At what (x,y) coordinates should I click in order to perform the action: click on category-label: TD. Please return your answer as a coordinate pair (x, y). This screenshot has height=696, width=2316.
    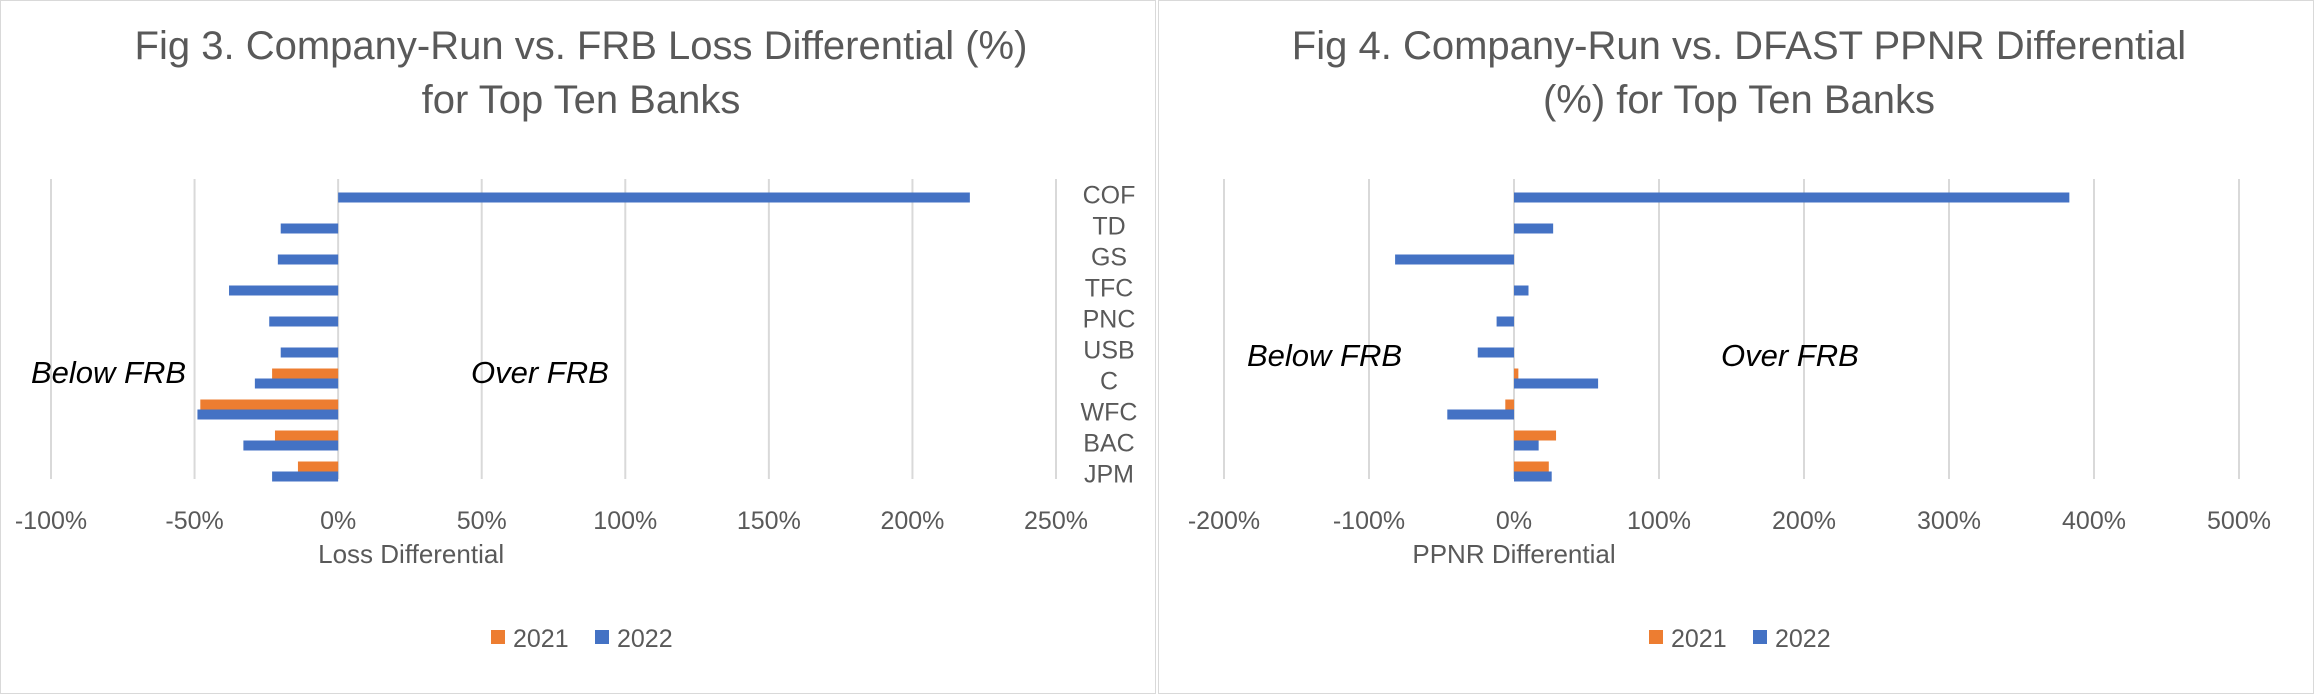
    Looking at the image, I should click on (1108, 227).